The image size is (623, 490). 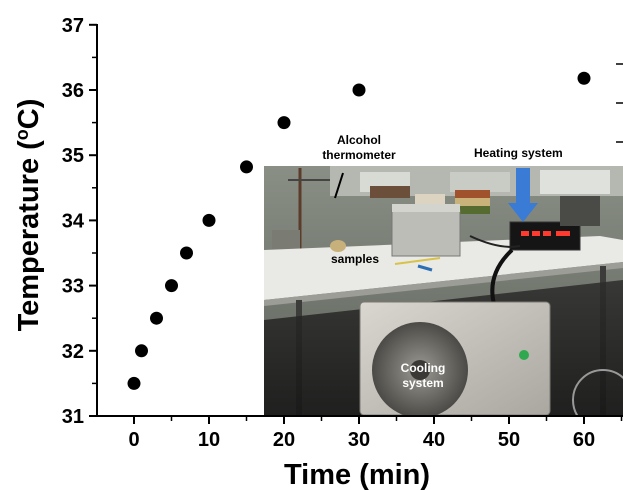 What do you see at coordinates (133, 440) in the screenshot?
I see `x-tick-label: 0` at bounding box center [133, 440].